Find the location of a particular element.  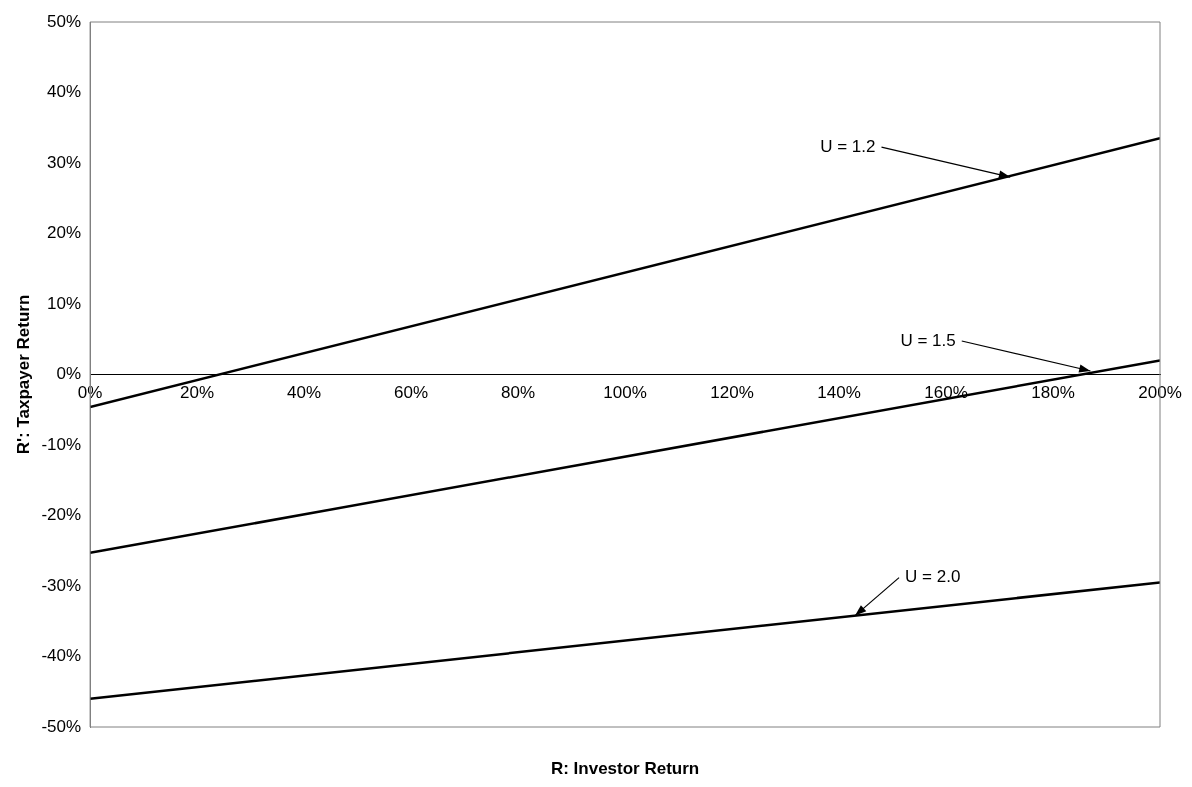

y-tick-label: -20% is located at coordinates (61, 515).